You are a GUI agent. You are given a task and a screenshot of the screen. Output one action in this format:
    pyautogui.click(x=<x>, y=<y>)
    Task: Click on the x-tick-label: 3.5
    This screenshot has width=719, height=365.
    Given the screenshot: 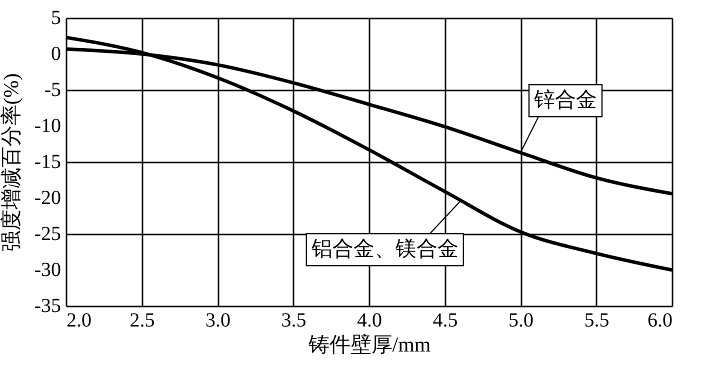 What is the action you would take?
    pyautogui.click(x=293, y=321)
    